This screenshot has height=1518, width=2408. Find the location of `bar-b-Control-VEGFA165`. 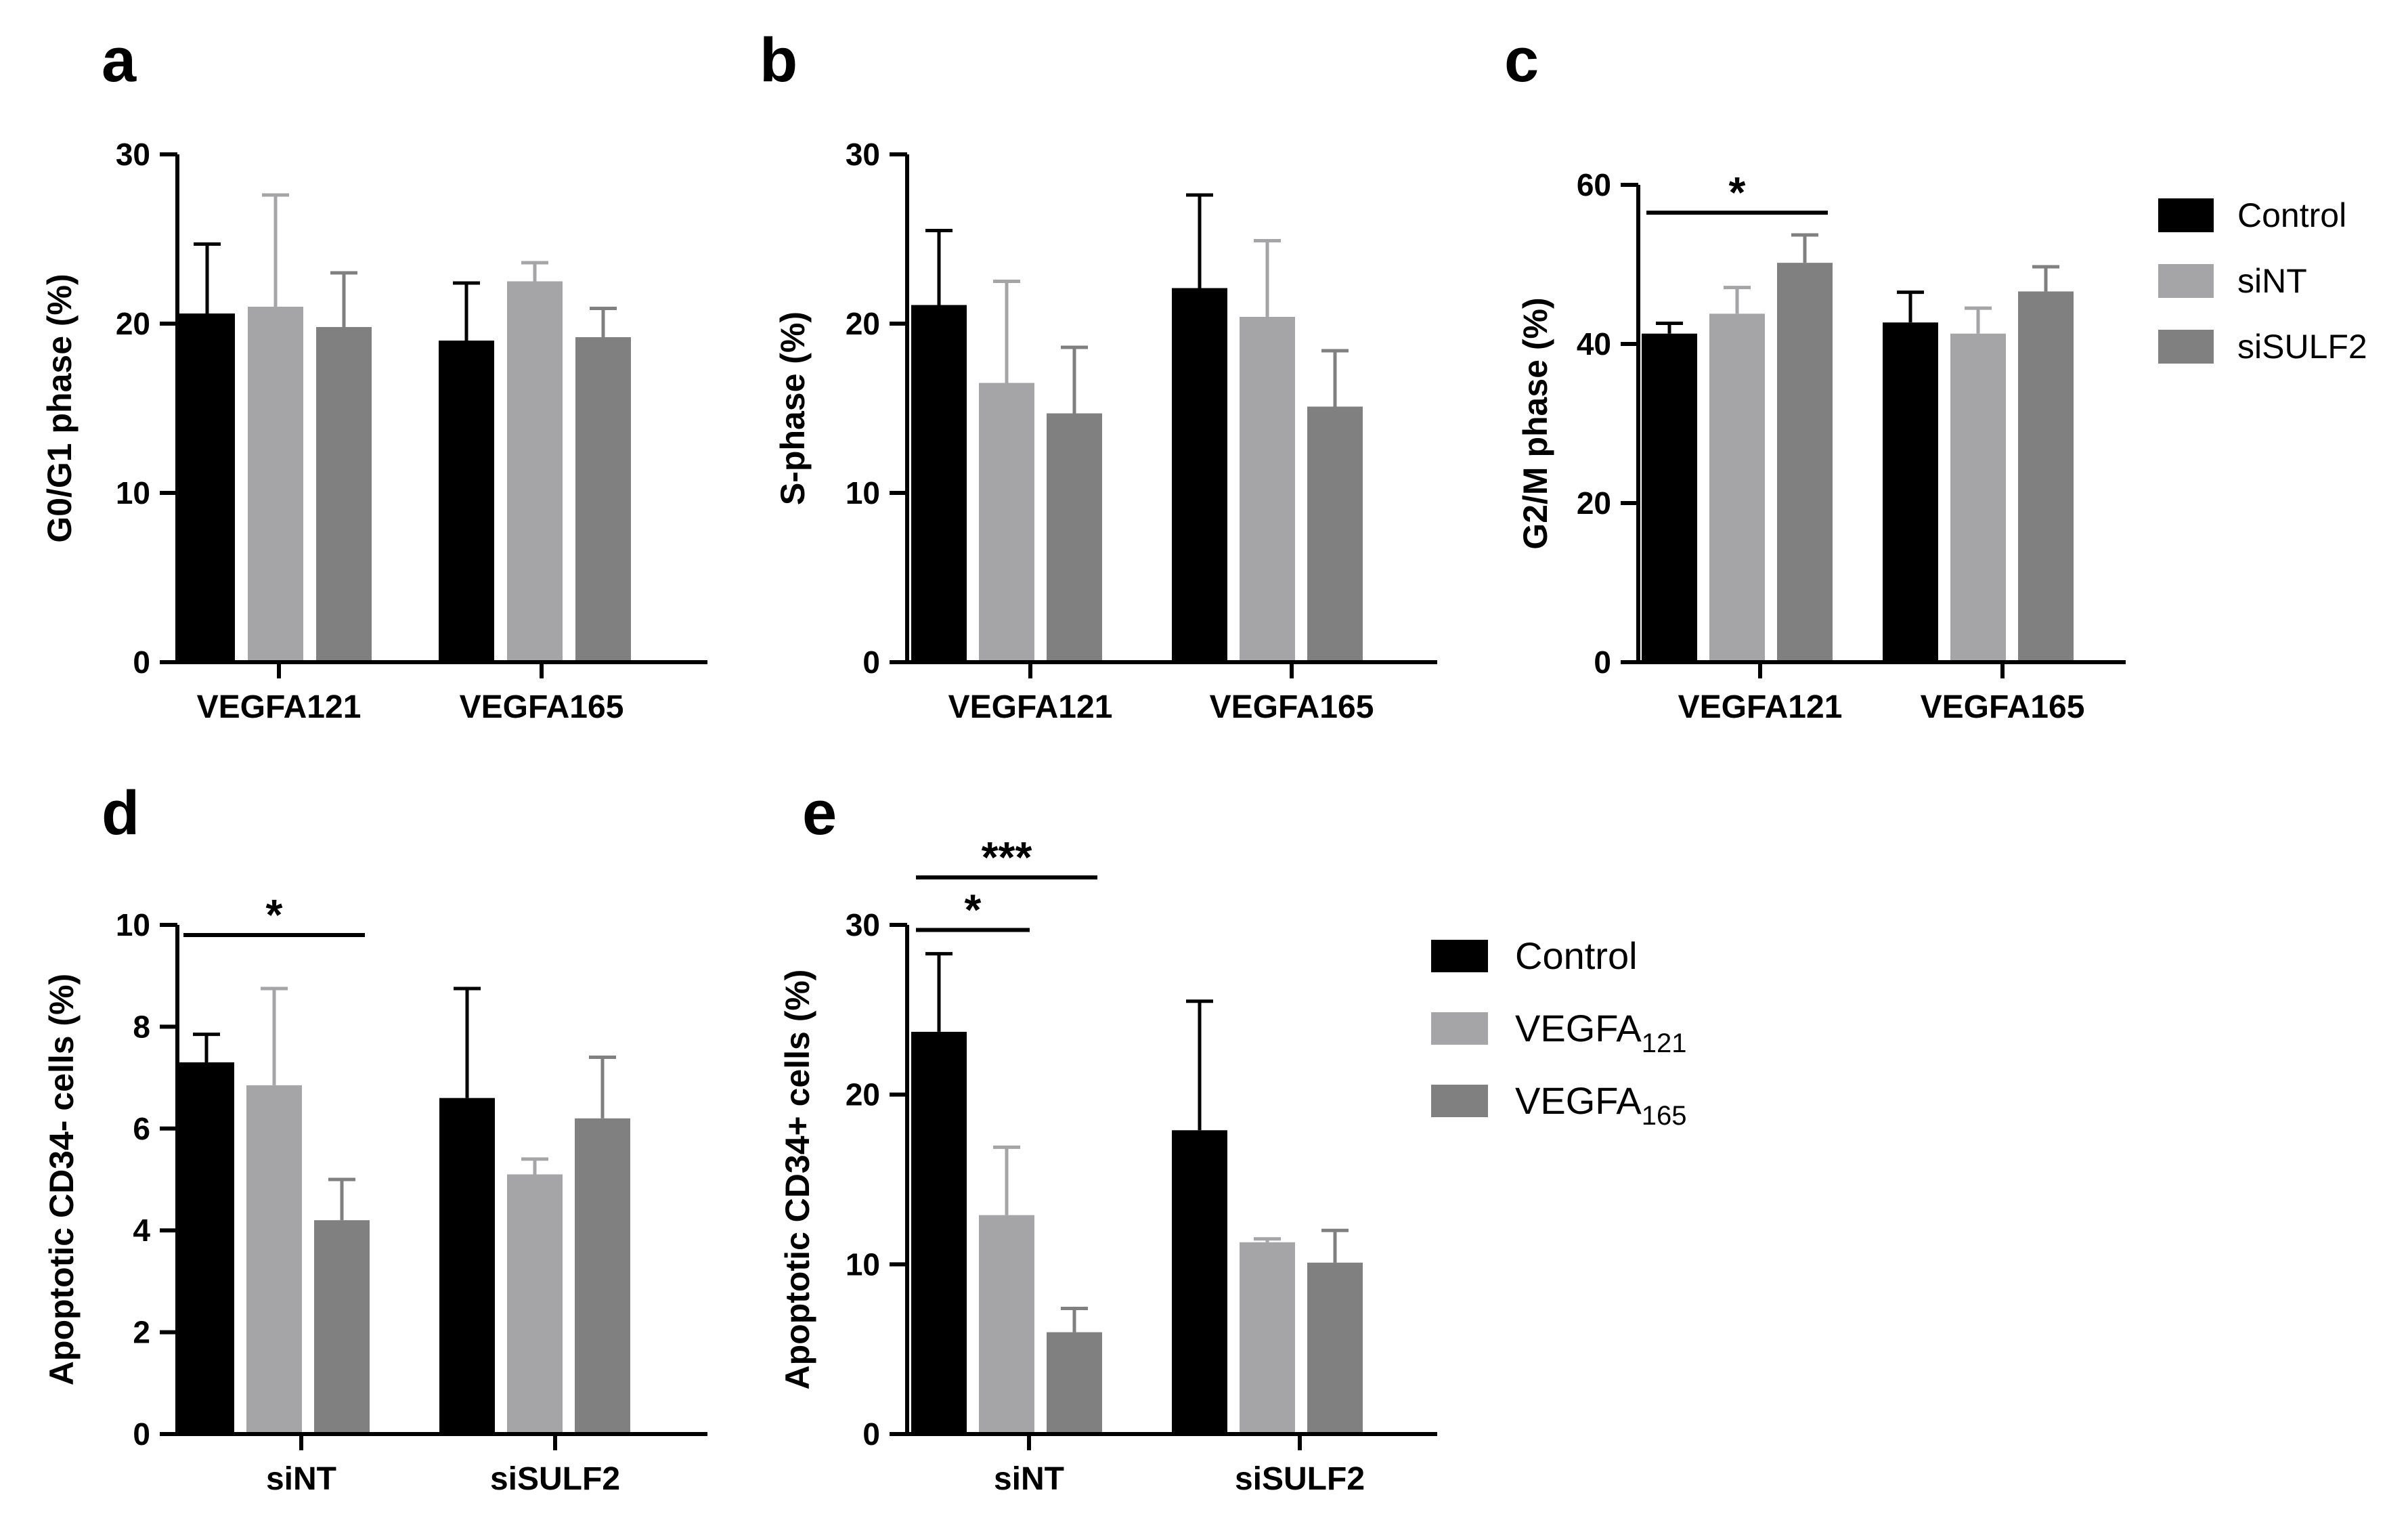

bar-b-Control-VEGFA165 is located at coordinates (1199, 475).